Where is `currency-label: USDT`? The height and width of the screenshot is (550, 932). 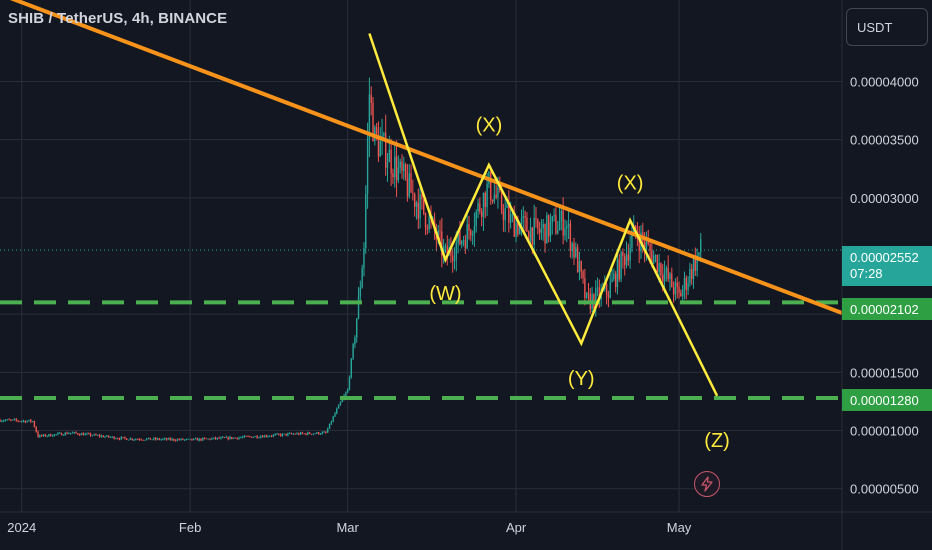 currency-label: USDT is located at coordinates (875, 27).